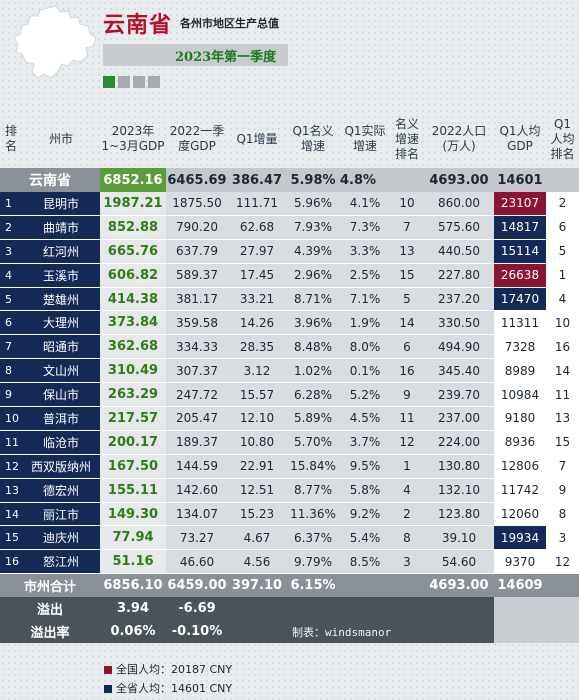 The width and height of the screenshot is (579, 700). What do you see at coordinates (562, 275) in the screenshot?
I see `row-pc-rank: 1` at bounding box center [562, 275].